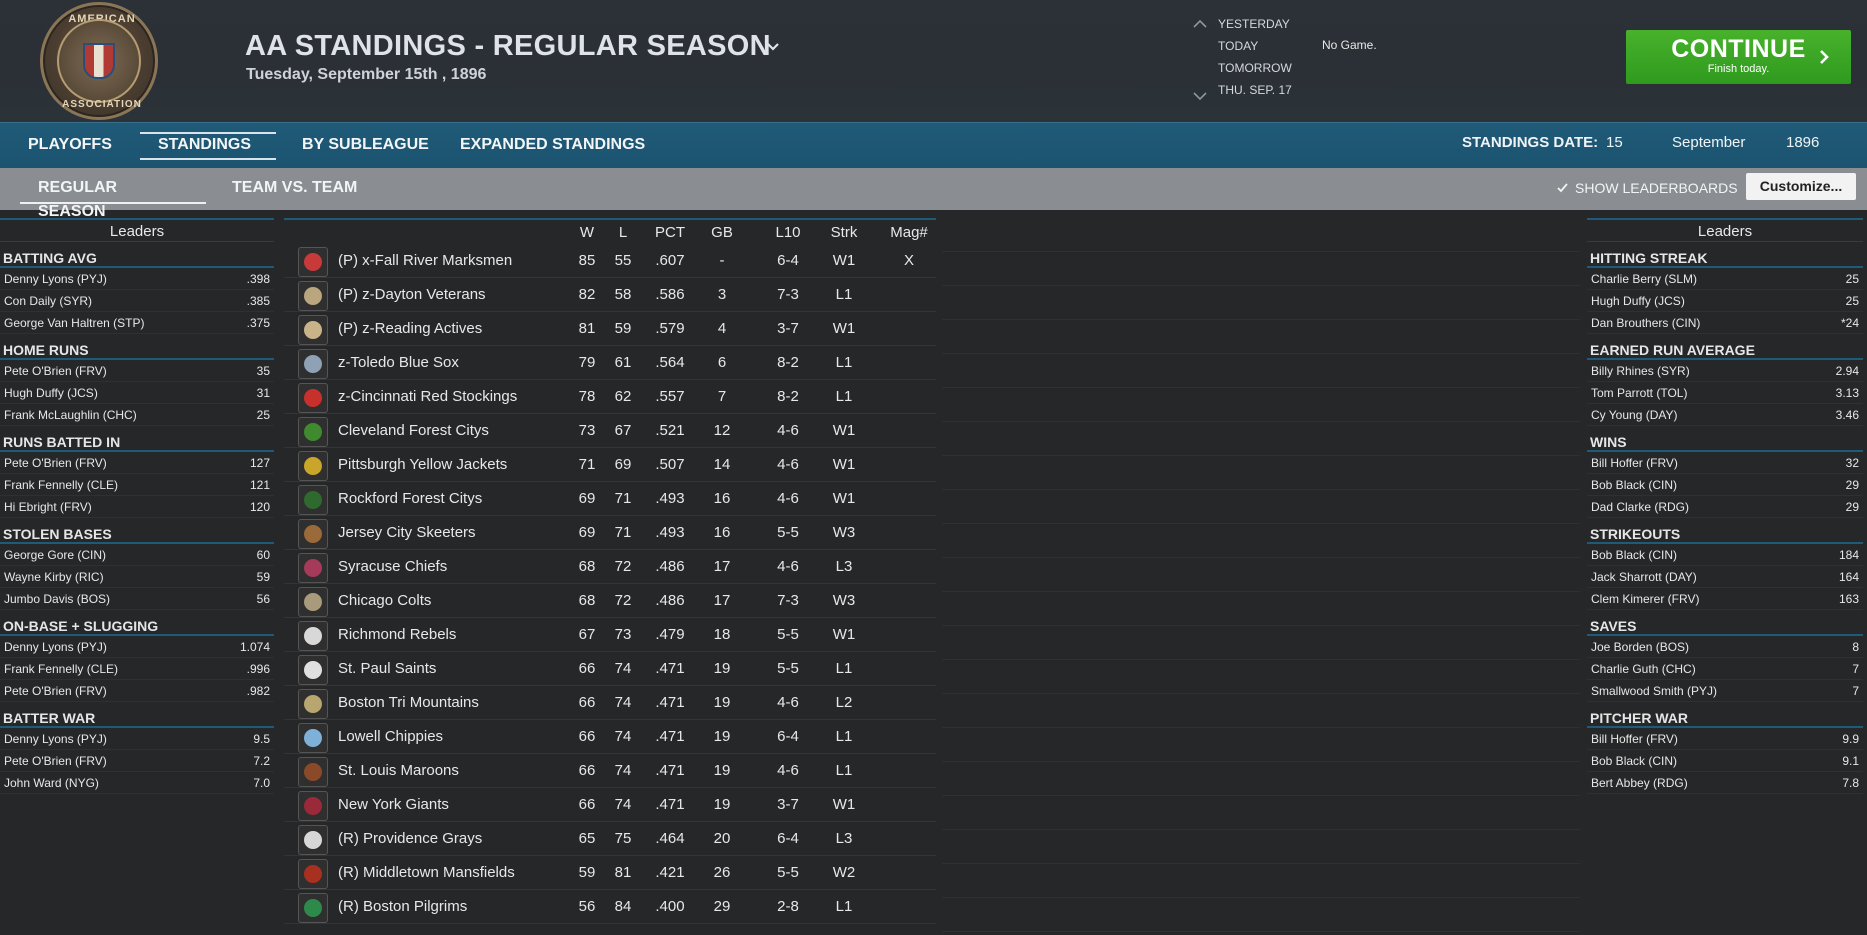 The height and width of the screenshot is (935, 1867). What do you see at coordinates (137, 371) in the screenshot?
I see `leader-row: Pete O'Brien (FRV) 35` at bounding box center [137, 371].